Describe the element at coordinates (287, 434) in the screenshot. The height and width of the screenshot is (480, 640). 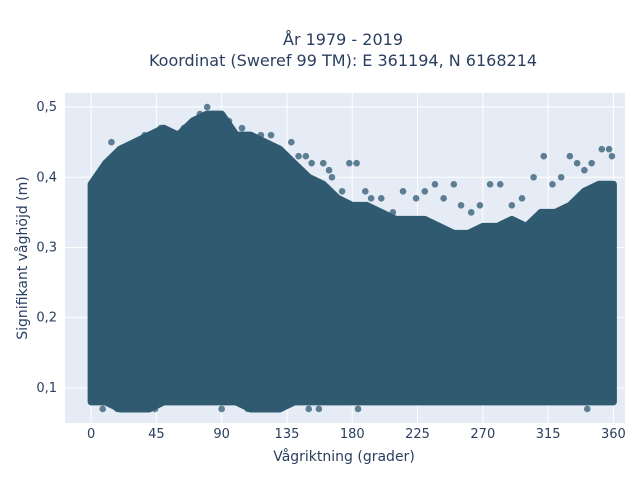
I see `x-tick-label: 135` at that location.